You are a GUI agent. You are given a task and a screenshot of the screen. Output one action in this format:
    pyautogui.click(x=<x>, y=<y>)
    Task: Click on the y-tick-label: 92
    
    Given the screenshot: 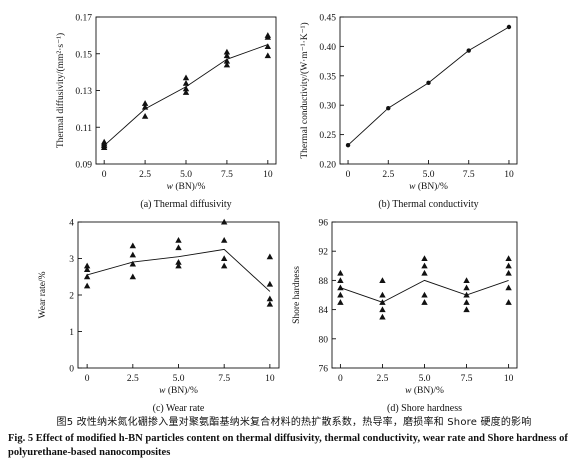 What is the action you would take?
    pyautogui.click(x=324, y=253)
    